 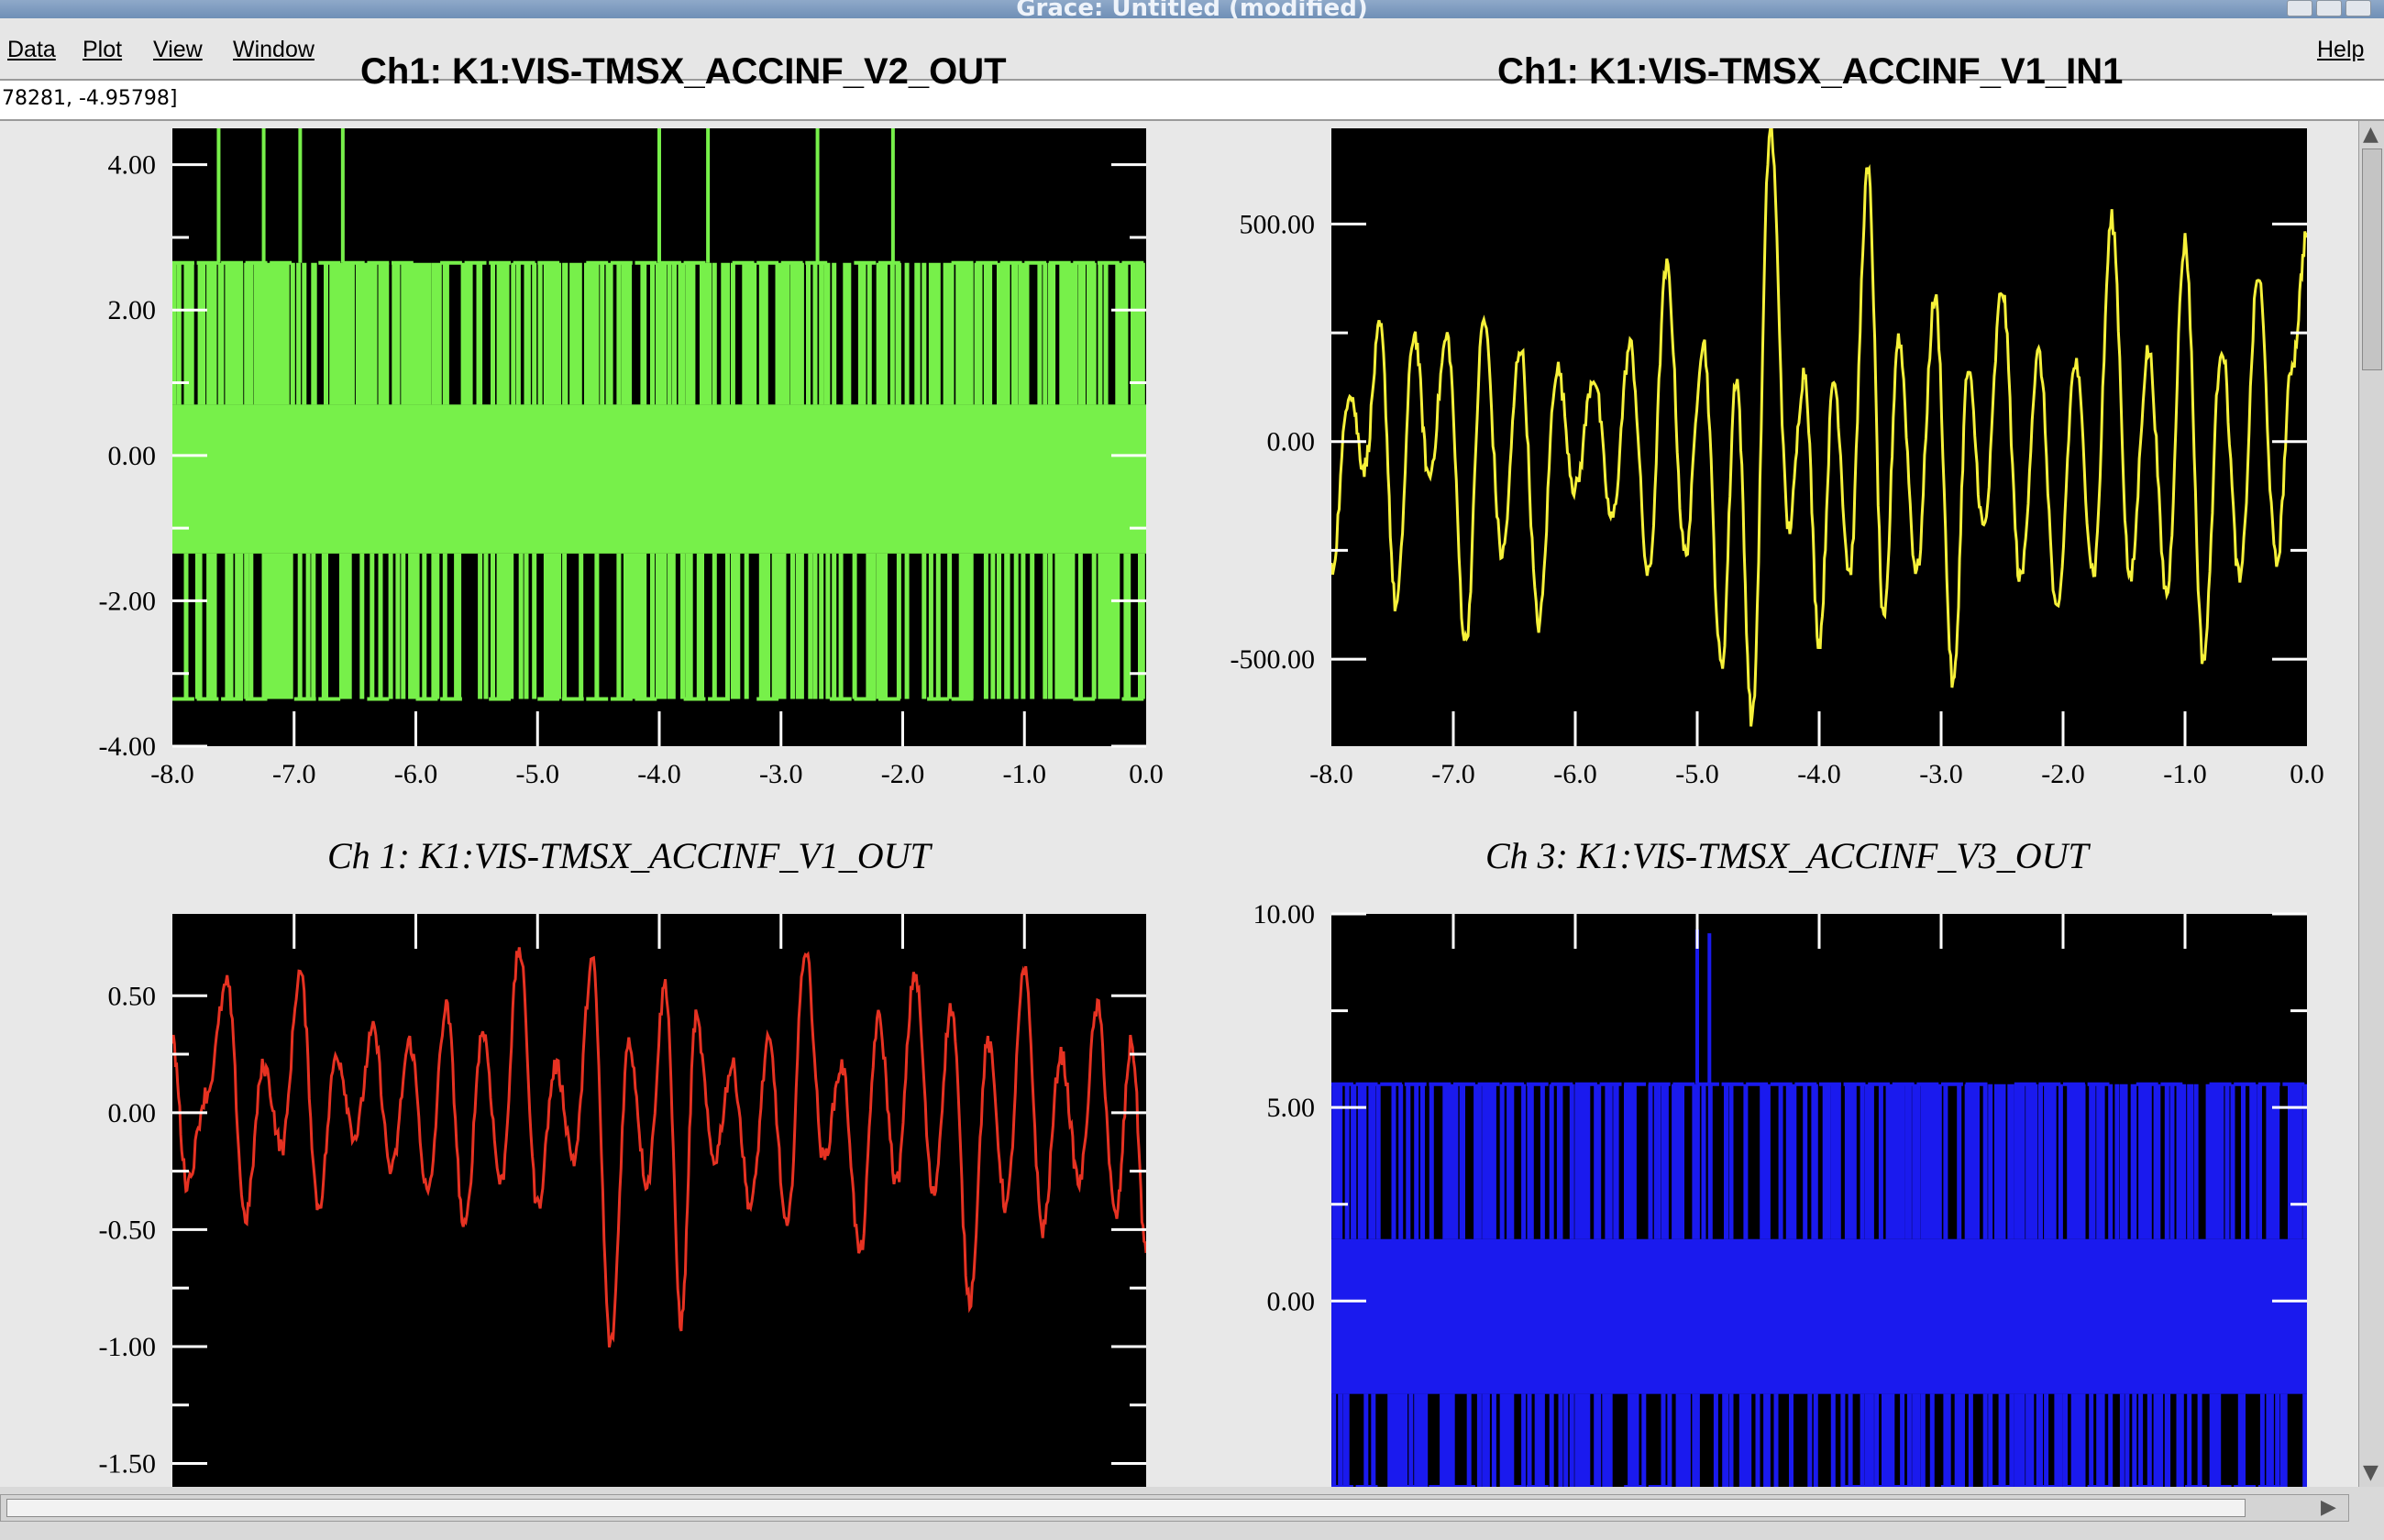 I want to click on graph-title-bottom-right: Ch 3: K1:VIS-TMSX_ACCINF_V3_OUT, so click(x=1787, y=855).